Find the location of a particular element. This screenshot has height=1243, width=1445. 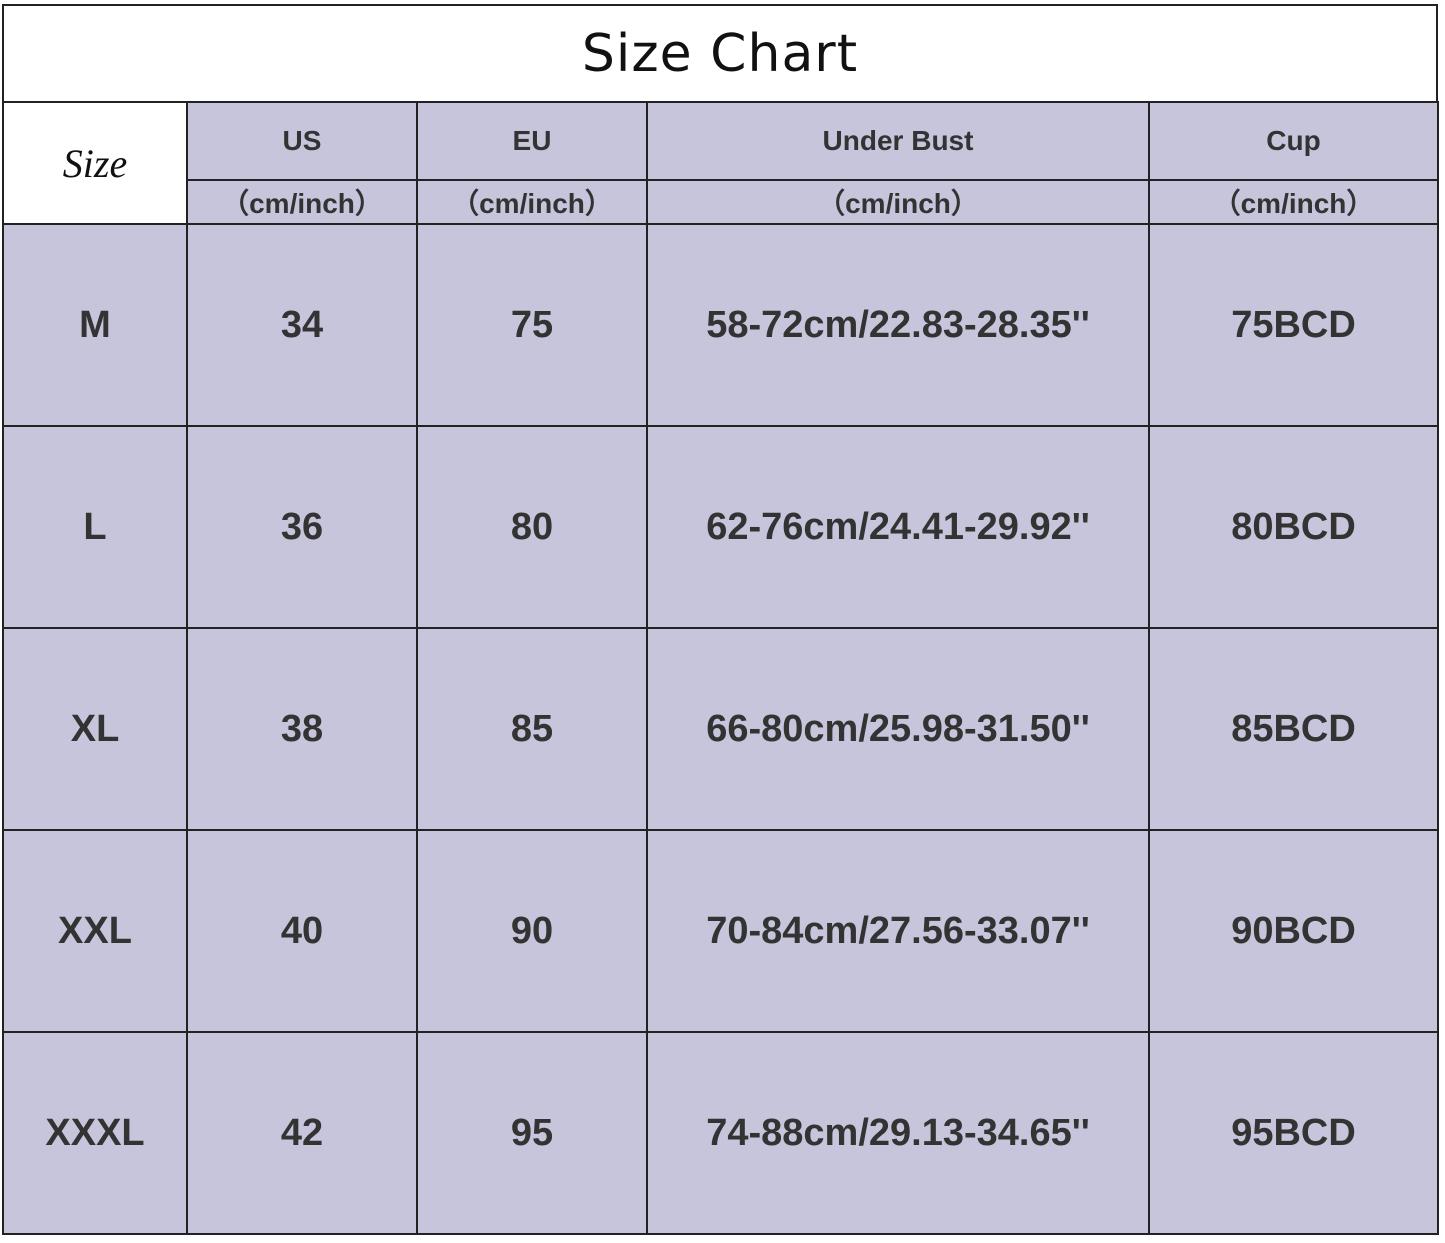

eu-cell: 75 is located at coordinates (532, 325).